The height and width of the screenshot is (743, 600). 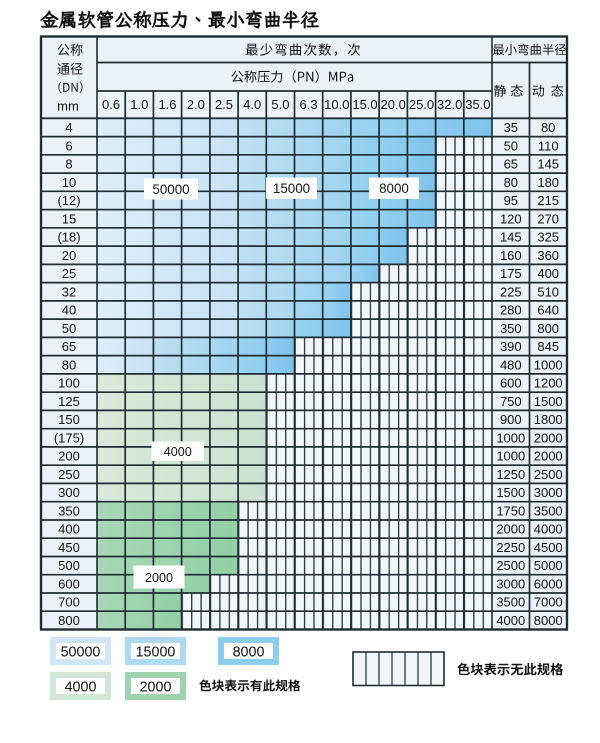 I want to click on svg-text: 32.0, so click(x=449, y=104).